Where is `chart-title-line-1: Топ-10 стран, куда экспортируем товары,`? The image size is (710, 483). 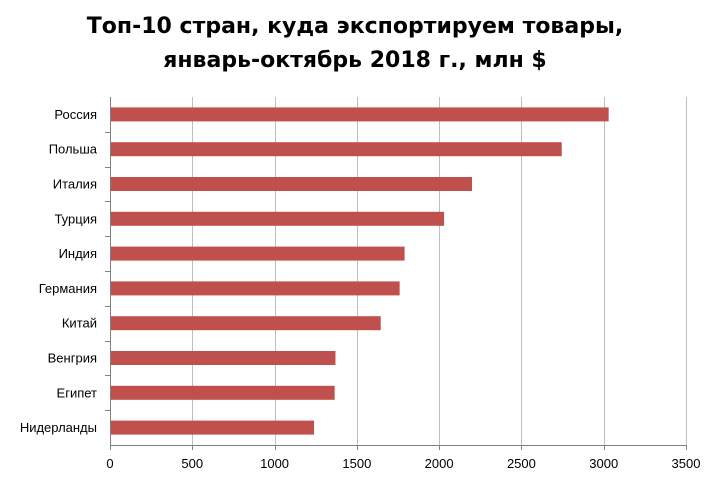
chart-title-line-1: Топ-10 стран, куда экспортируем товары, is located at coordinates (355, 26).